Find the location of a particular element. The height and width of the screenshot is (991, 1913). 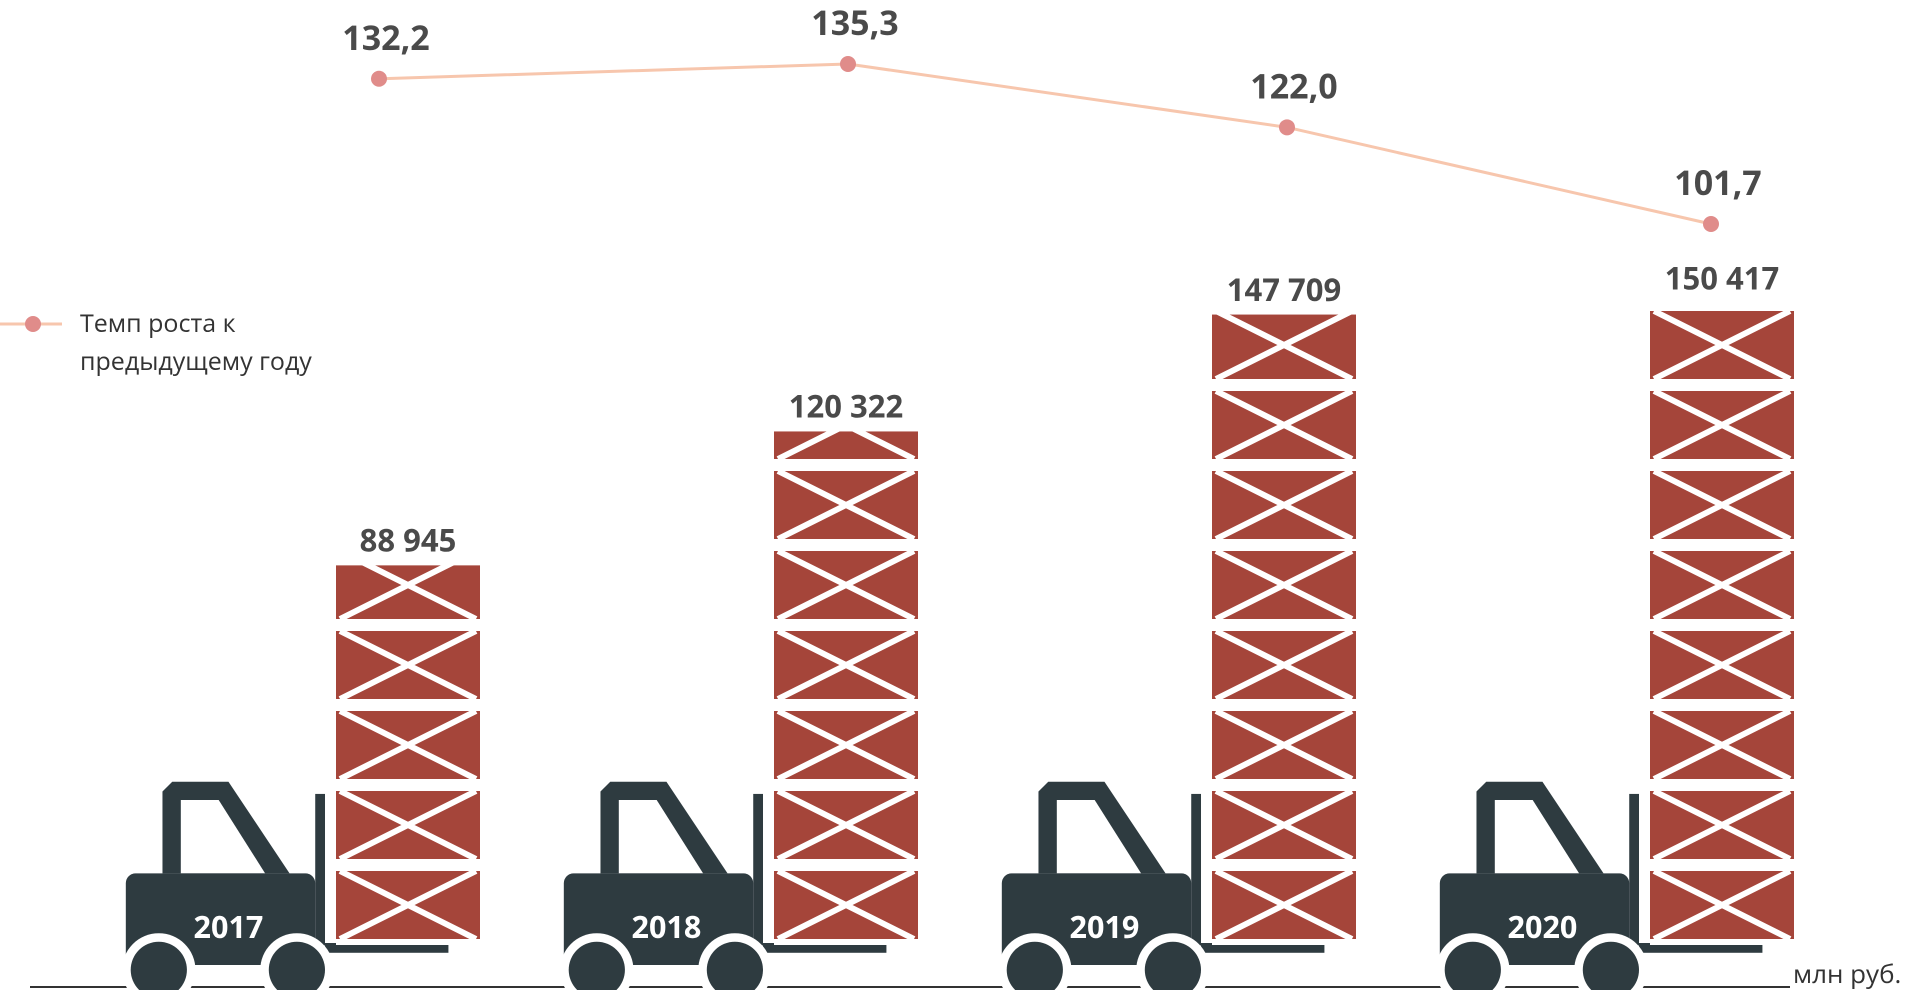

growth-line is located at coordinates (1045, 144).